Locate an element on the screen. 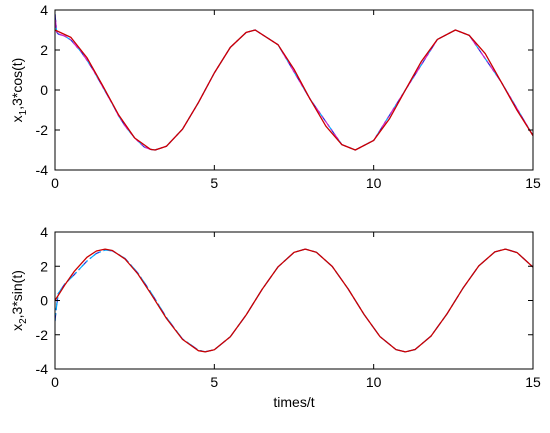 This screenshot has width=550, height=433. bottom-plot-ytick-label: -2 is located at coordinates (42, 335).